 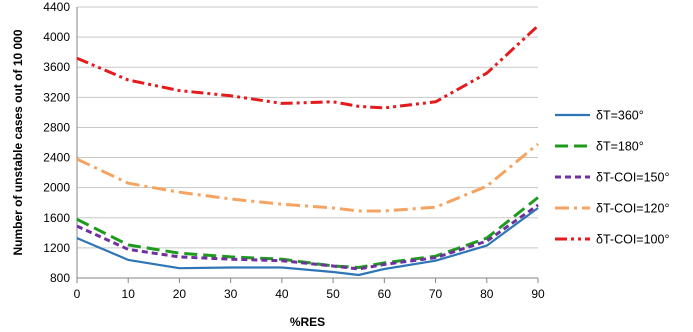 I want to click on x-tick-label: 30, so click(x=231, y=294).